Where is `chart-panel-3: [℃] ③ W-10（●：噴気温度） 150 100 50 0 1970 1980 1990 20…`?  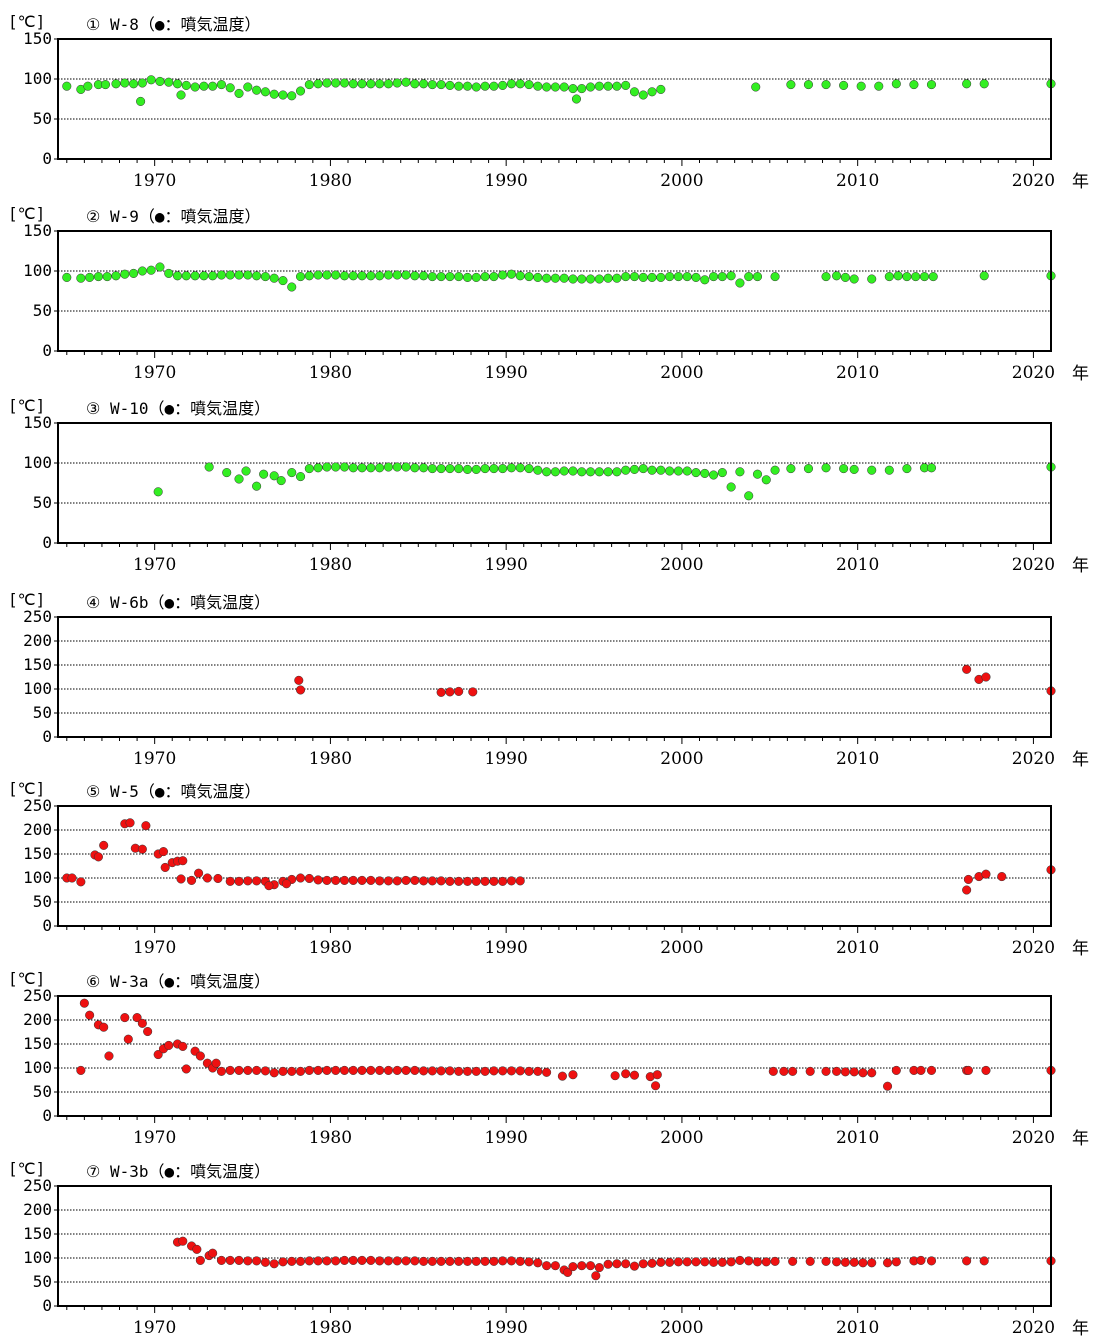
chart-panel-3: [℃] ③ W-10（●：噴気温度） 150 100 50 0 1970 1980 1990 20… is located at coordinates (548, 486).